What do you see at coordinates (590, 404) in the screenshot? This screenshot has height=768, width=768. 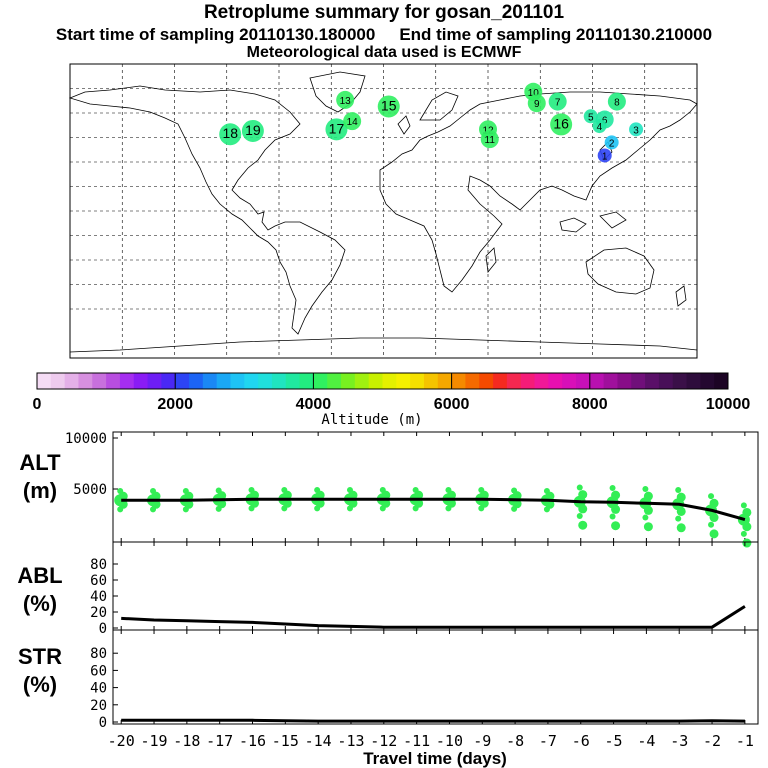 I see `colorbar-tick-label: 8000` at bounding box center [590, 404].